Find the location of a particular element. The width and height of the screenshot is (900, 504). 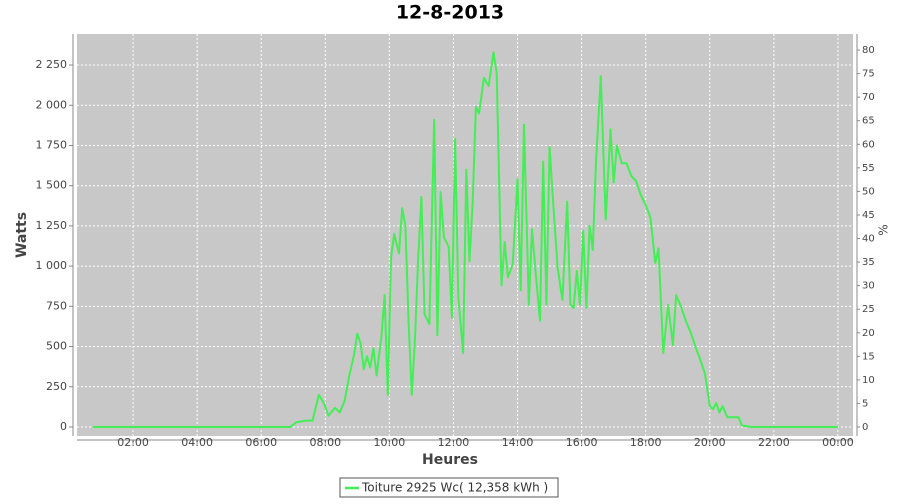

y-tick-label: 1 250 is located at coordinates (52, 225).